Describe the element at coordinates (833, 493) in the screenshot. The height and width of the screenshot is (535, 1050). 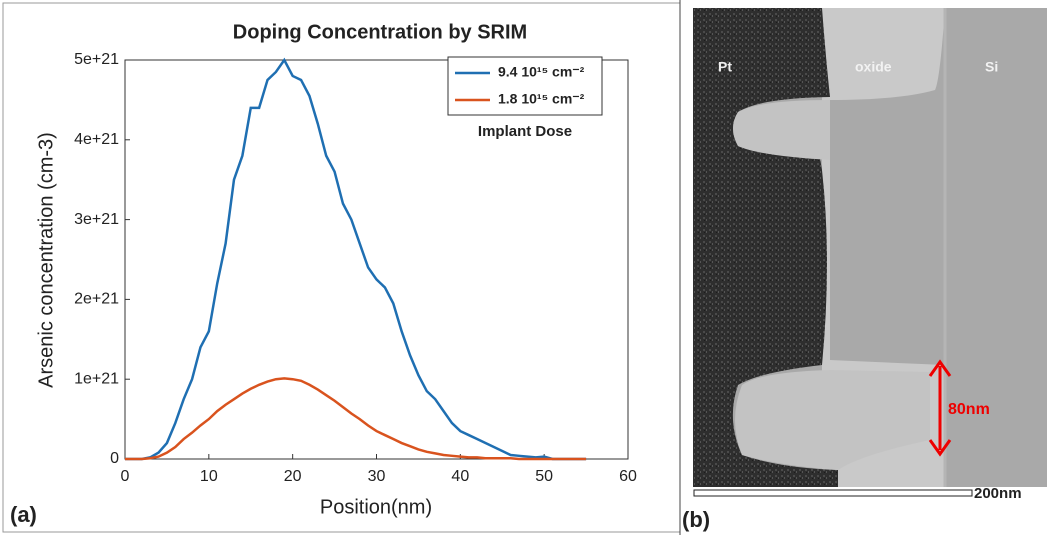
I see `scale-bar` at that location.